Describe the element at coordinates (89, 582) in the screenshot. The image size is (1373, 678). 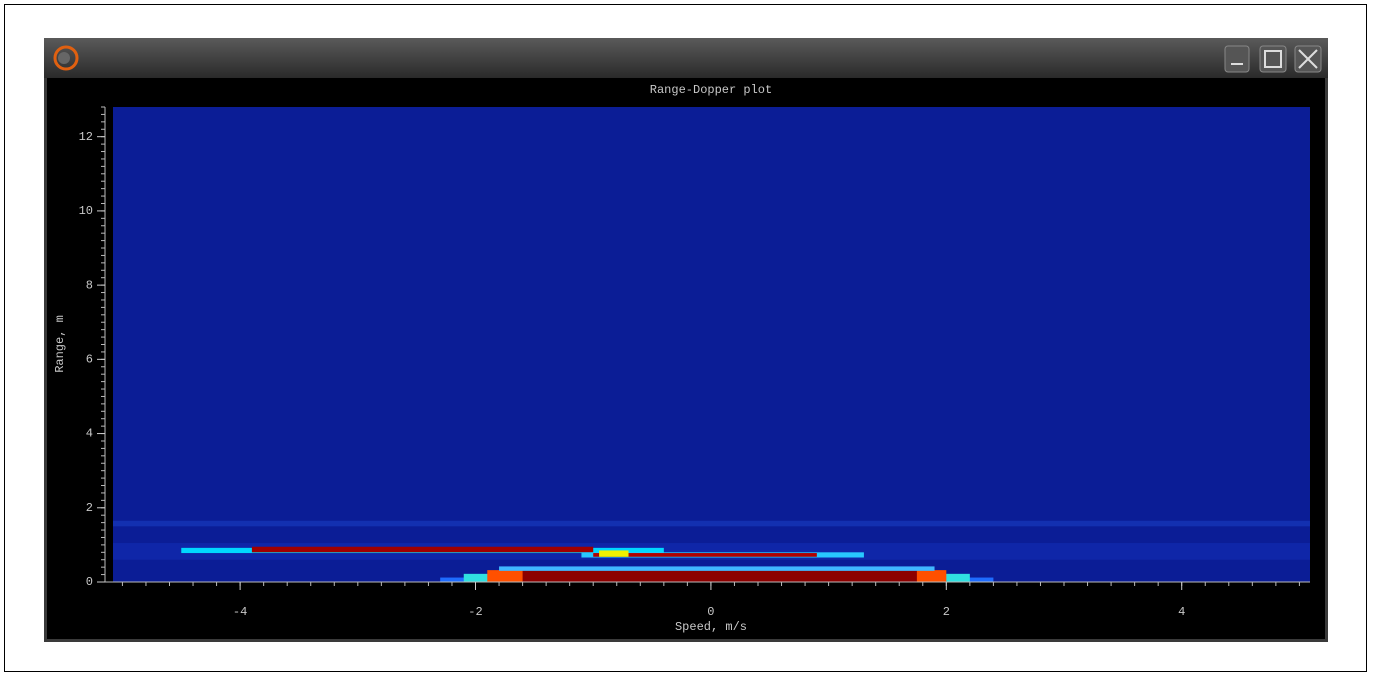
I see `y-tick-label: 0` at that location.